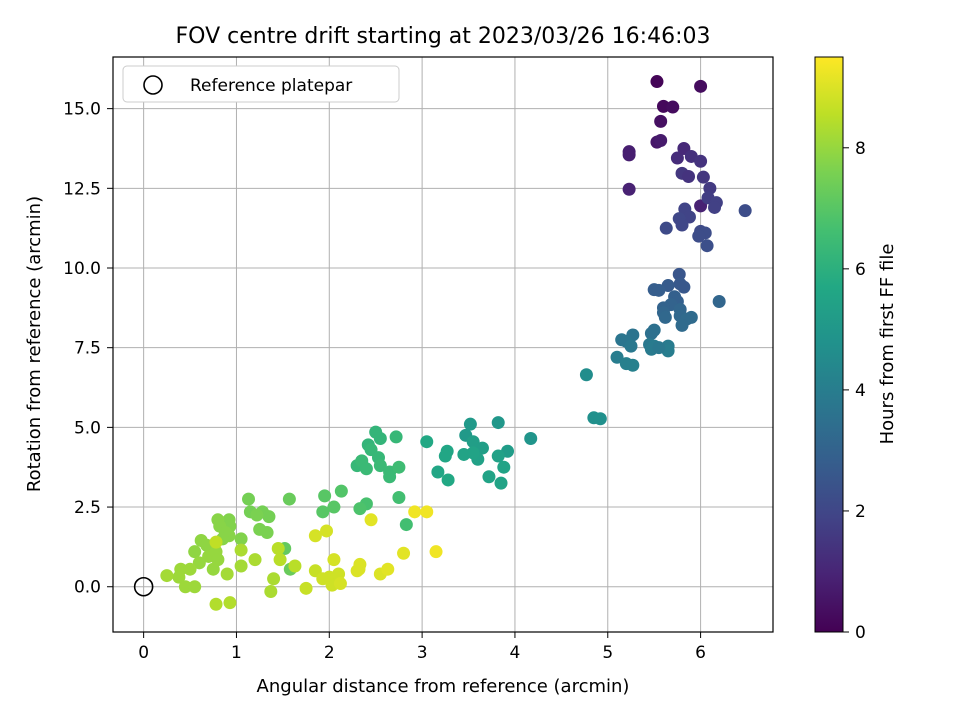  I want to click on colorbar-tick-label: 6, so click(860, 270).